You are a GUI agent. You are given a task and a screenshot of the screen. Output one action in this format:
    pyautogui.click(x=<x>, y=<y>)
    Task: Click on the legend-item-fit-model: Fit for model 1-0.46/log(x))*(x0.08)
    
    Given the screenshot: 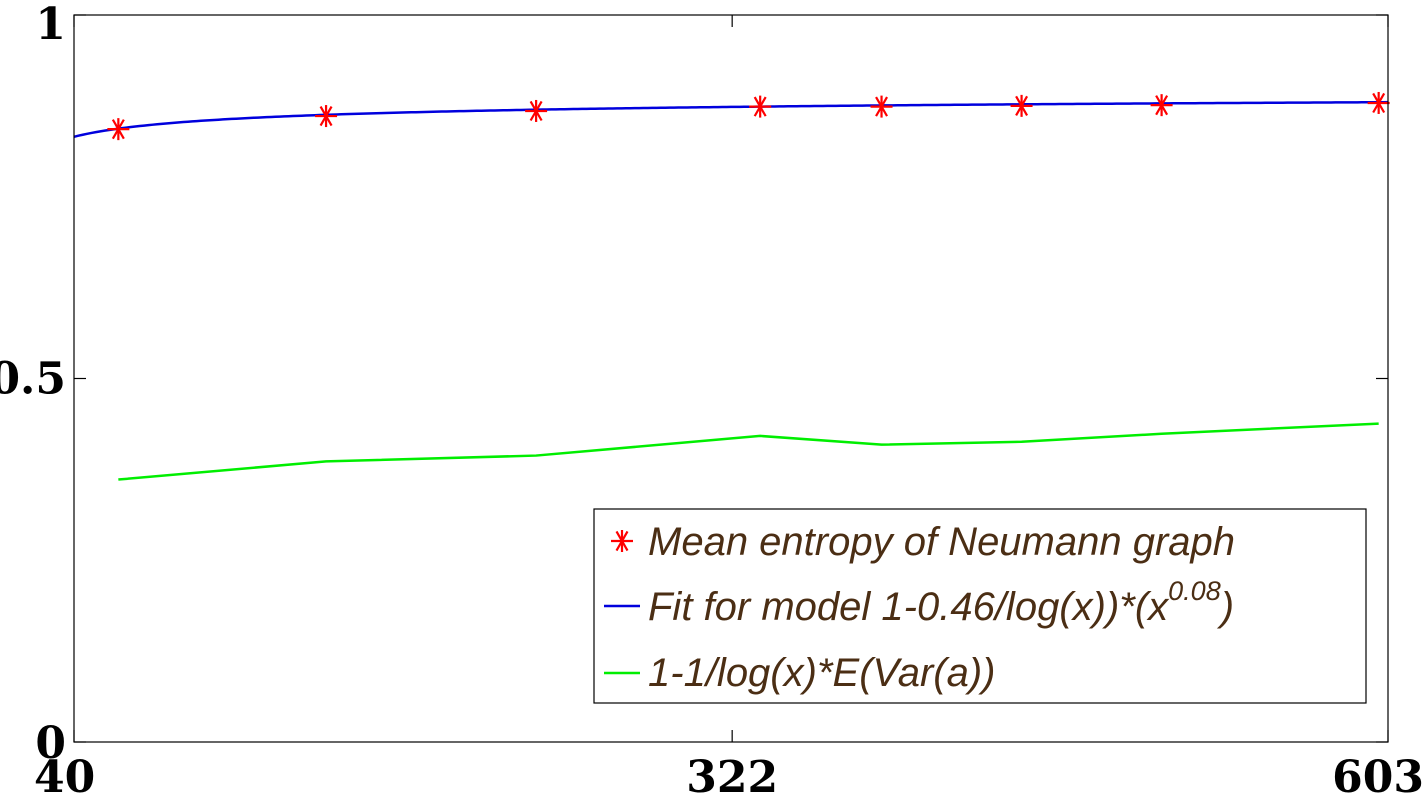 What is the action you would take?
    pyautogui.click(x=919, y=602)
    